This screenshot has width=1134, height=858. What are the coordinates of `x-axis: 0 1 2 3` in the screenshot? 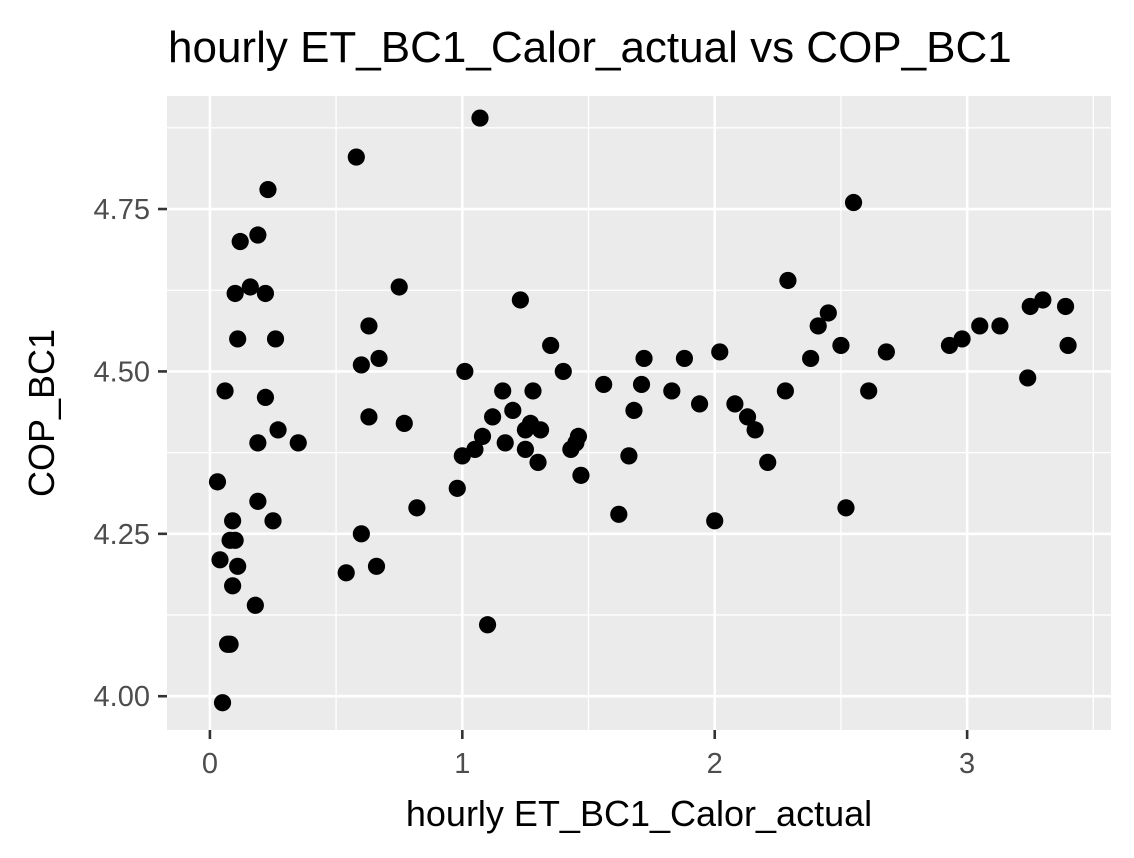 It's located at (588, 755).